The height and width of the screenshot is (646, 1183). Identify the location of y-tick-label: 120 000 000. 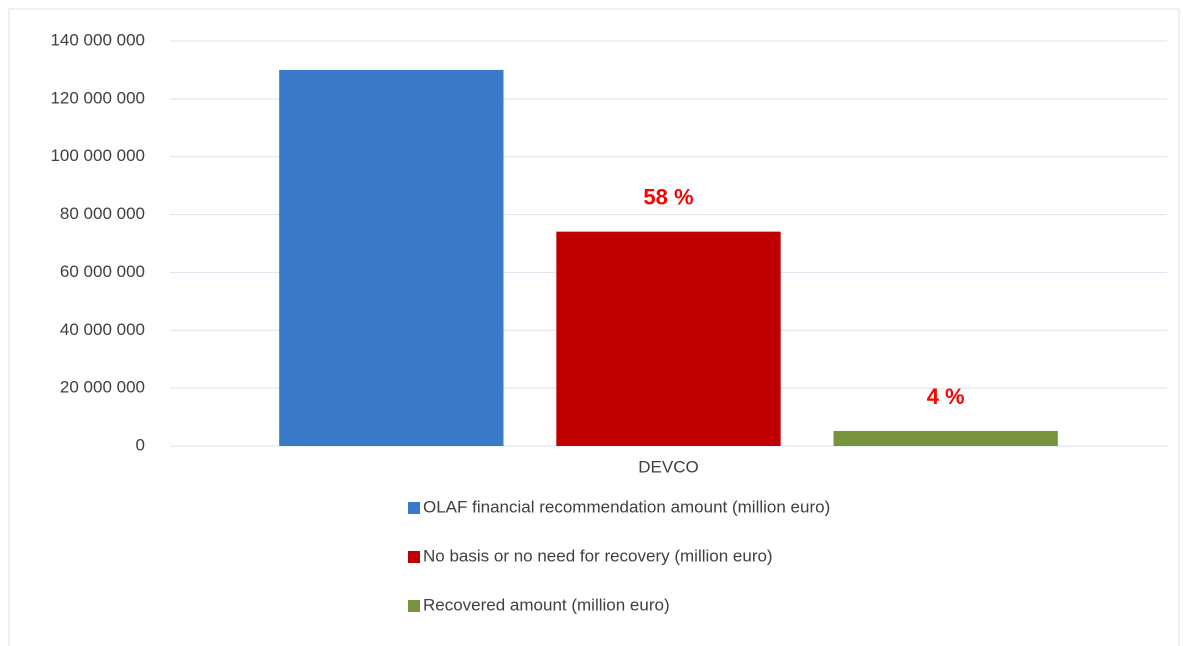
(97, 97).